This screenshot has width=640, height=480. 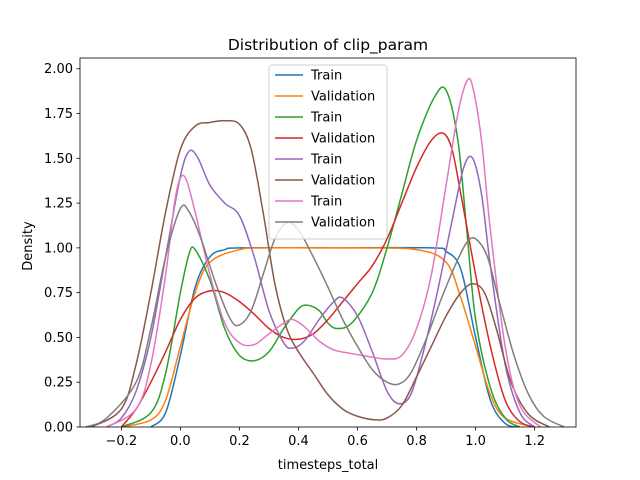 I want to click on y-tick-label: 2.00, so click(x=58, y=69).